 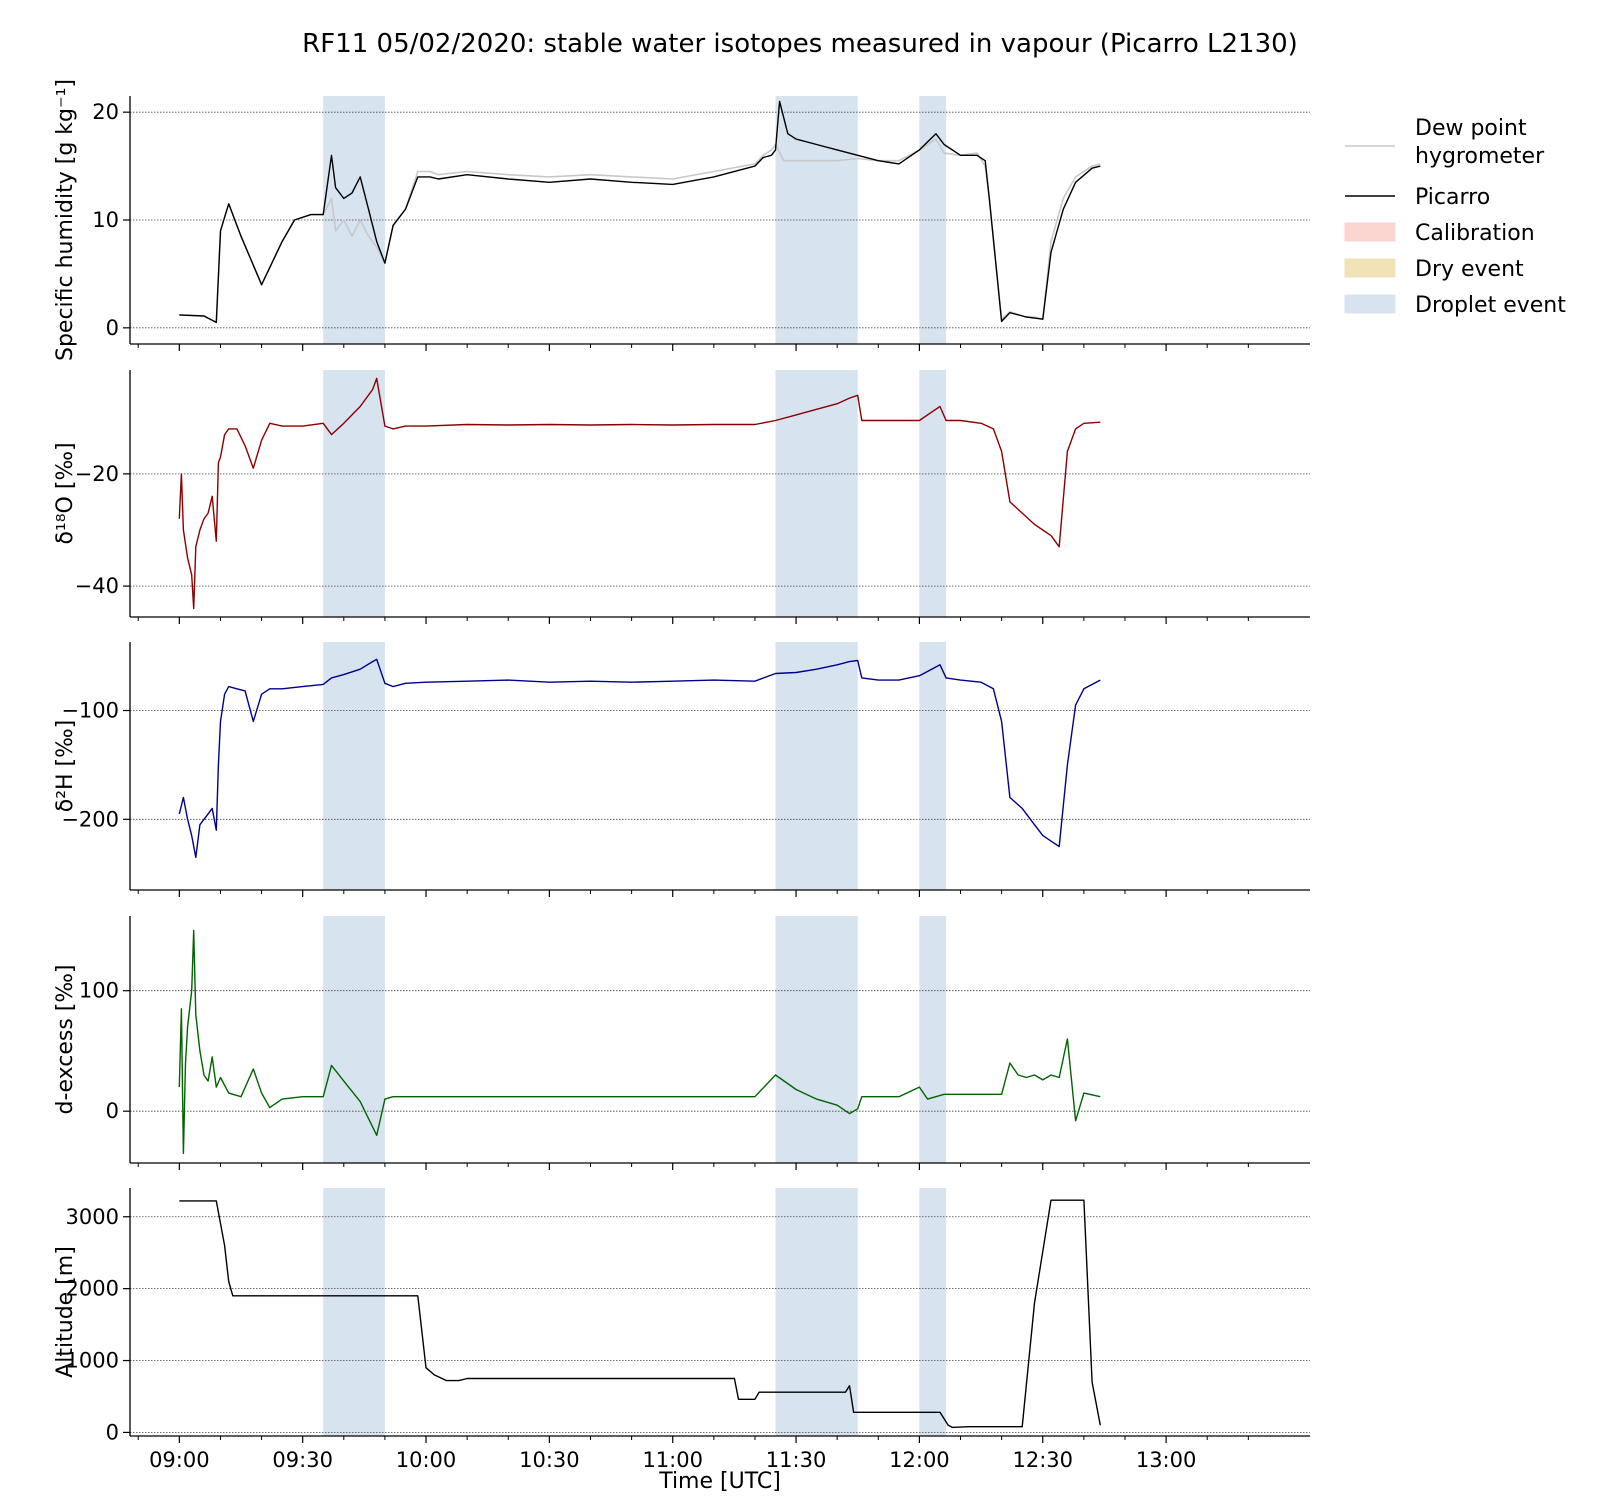 What do you see at coordinates (1469, 269) in the screenshot?
I see `legend-label: Dry event` at bounding box center [1469, 269].